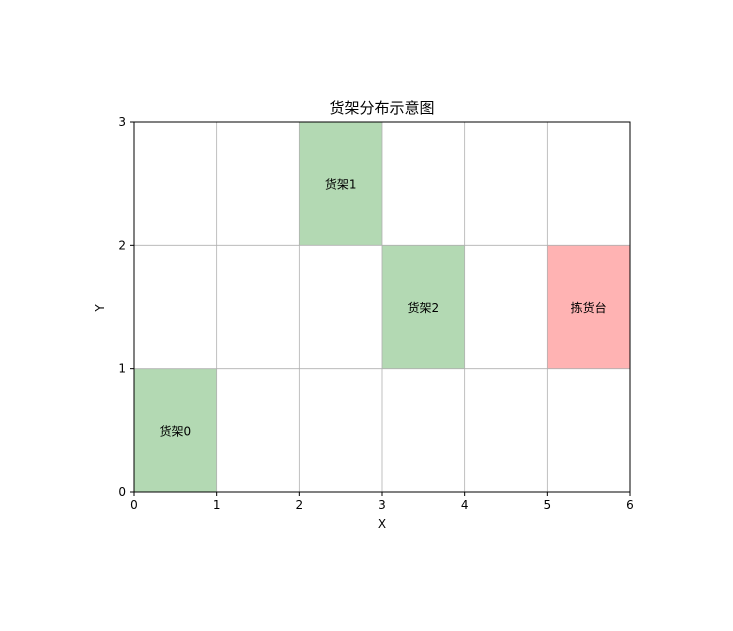 This screenshot has height=631, width=733. I want to click on cell-label-1: 货架1, so click(341, 184).